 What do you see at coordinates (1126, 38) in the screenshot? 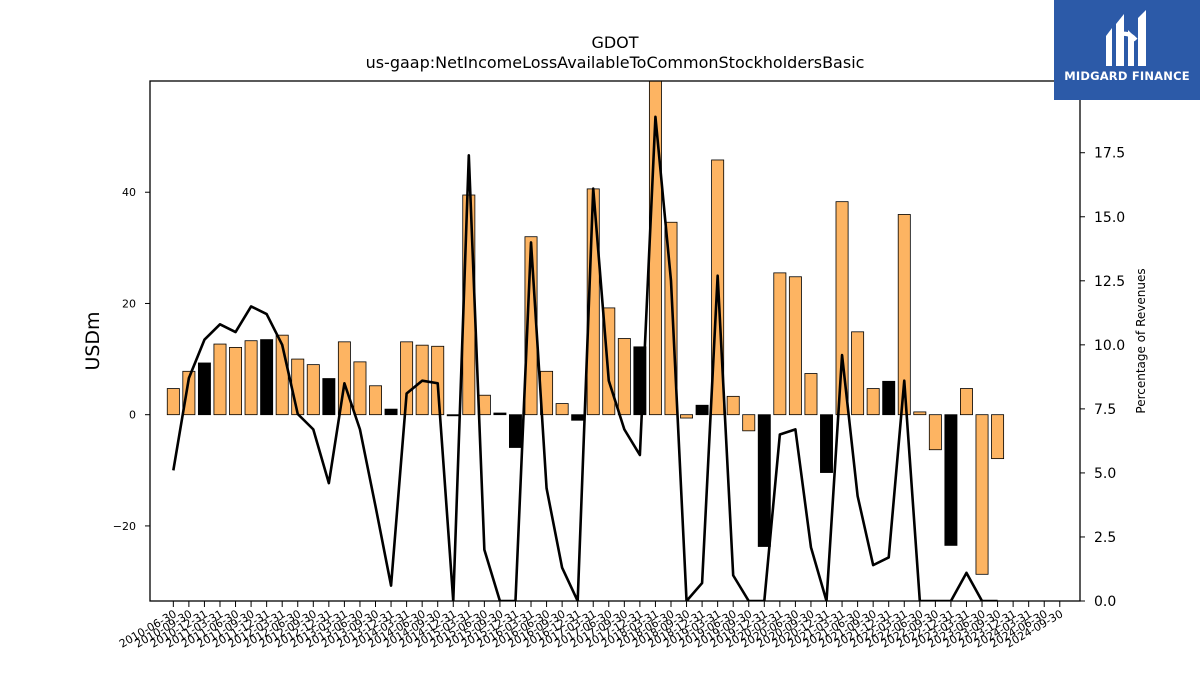
I see `logo-mark-icon` at bounding box center [1126, 38].